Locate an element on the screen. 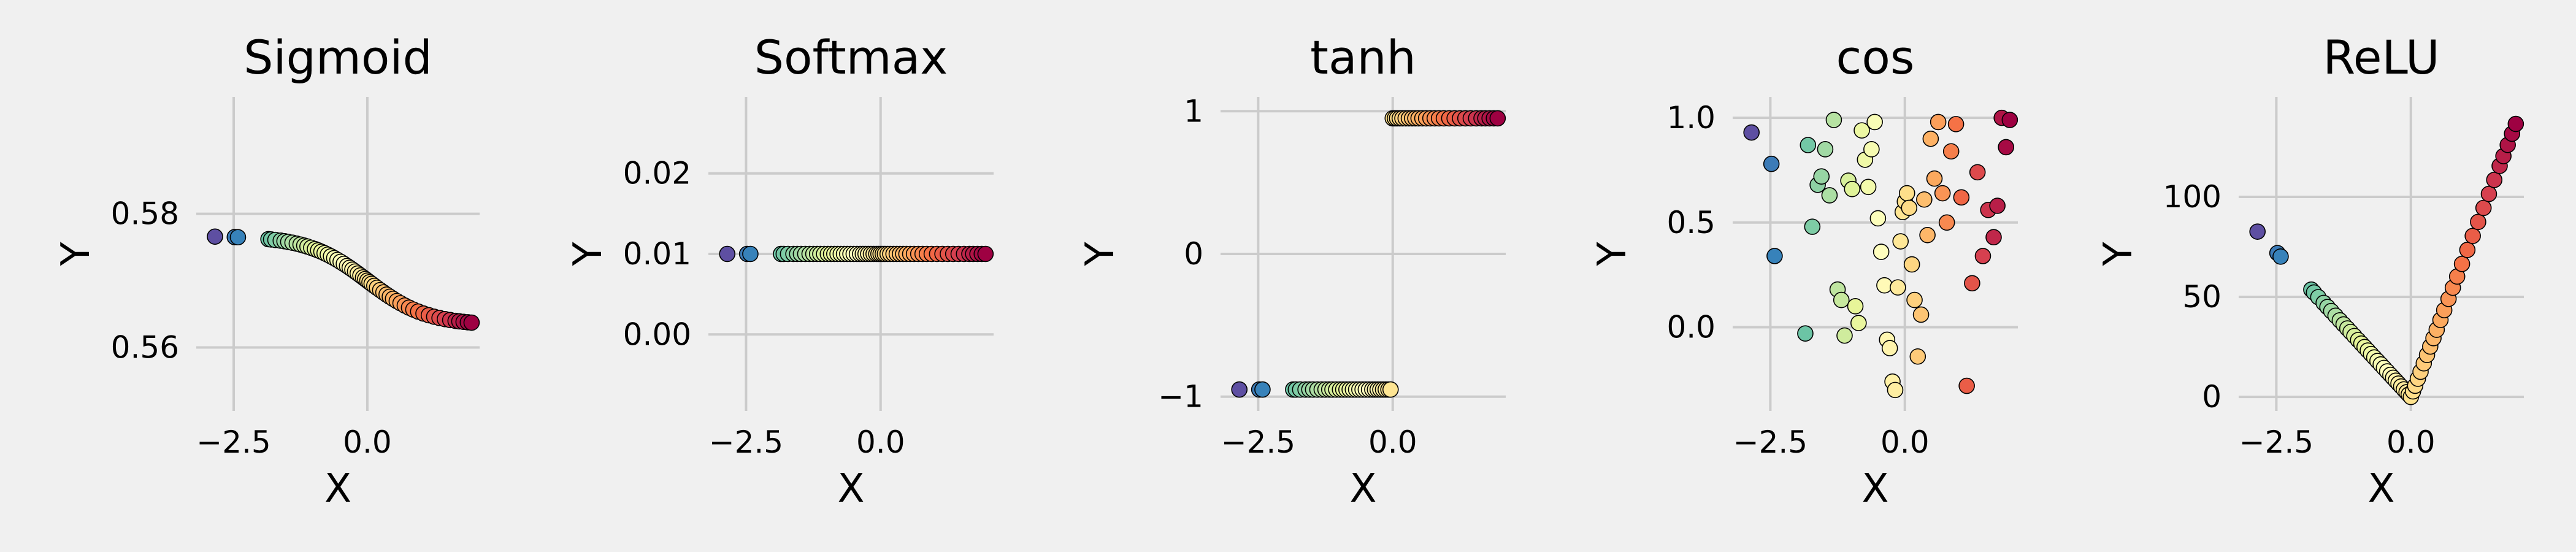  chart-title: Sigmoid is located at coordinates (337, 57).